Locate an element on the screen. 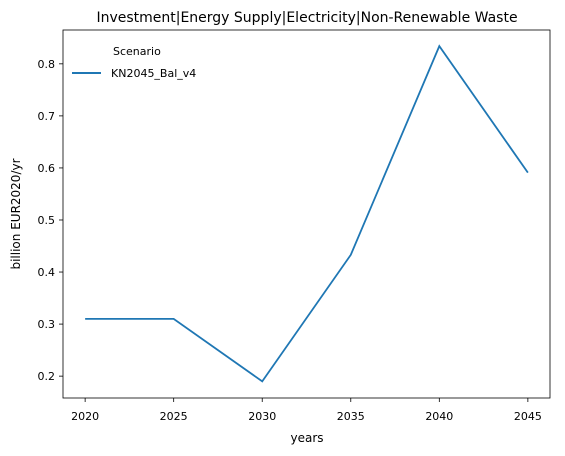  y-tick-label: 0.8 is located at coordinates (47, 64).